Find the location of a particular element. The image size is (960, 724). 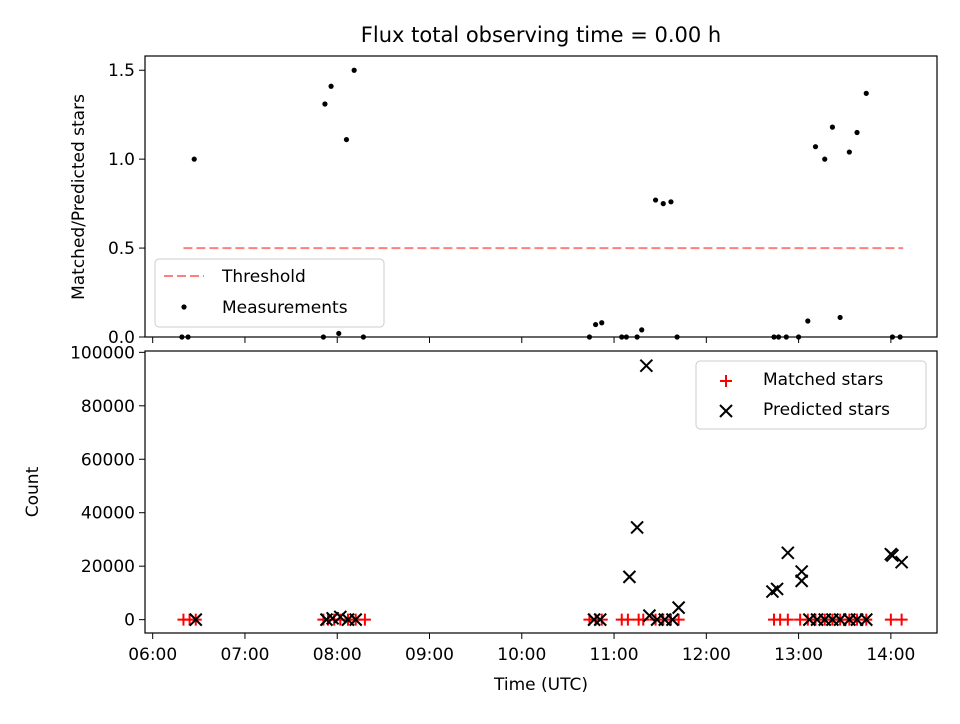

x-tick-label: 13:00 is located at coordinates (798, 655).